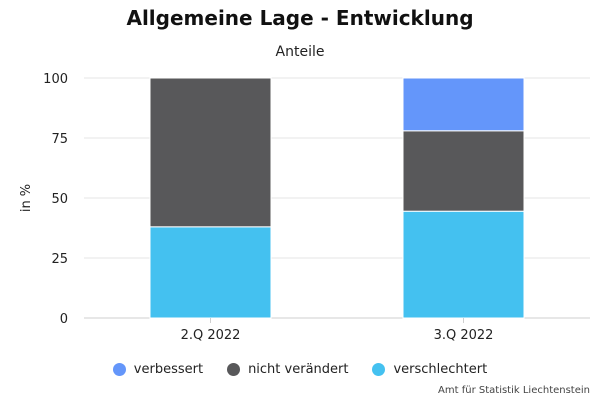 This screenshot has width=600, height=400. I want to click on legend-item-verbessert: verbessert, so click(158, 369).